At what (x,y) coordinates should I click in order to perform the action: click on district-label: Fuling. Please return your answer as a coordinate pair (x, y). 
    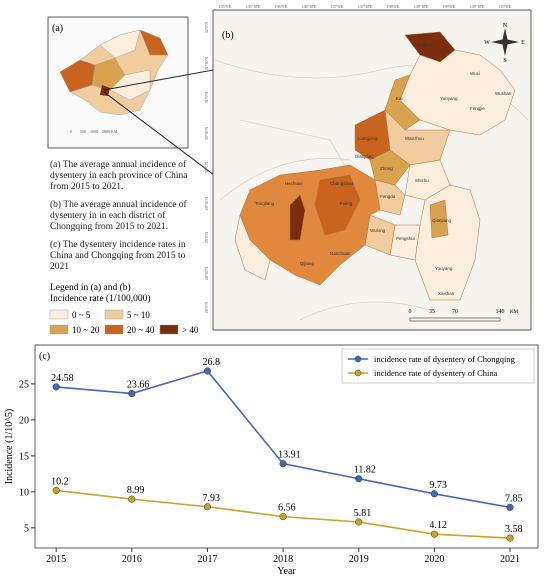
    Looking at the image, I should click on (346, 203).